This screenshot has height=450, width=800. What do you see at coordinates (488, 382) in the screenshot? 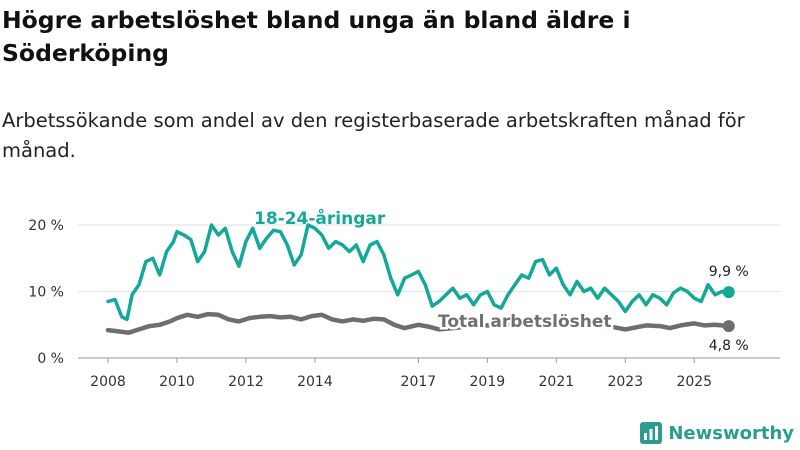
I see `x-tick-label: 2019` at bounding box center [488, 382].